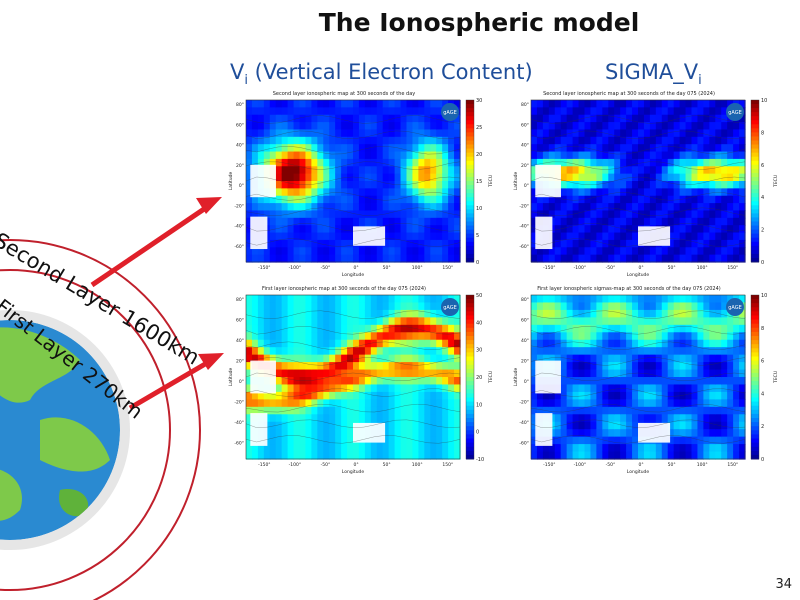 The height and width of the screenshot is (600, 800). I want to click on arrow-second-layer, so click(156, 242).